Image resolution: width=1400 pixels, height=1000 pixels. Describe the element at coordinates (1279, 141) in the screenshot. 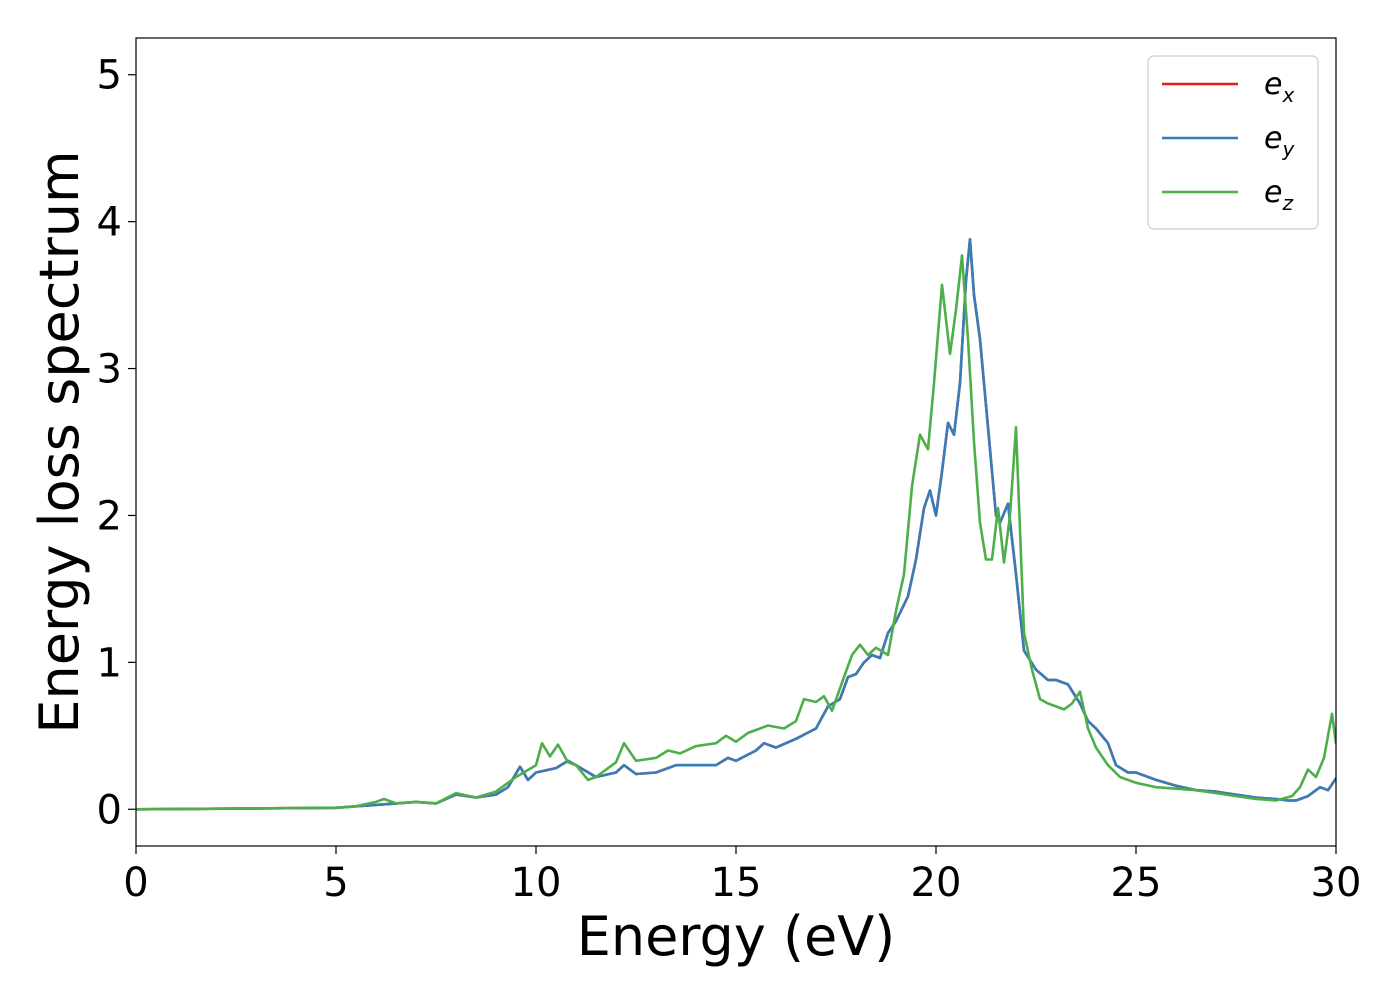

I see `legend-label-y: ey` at that location.